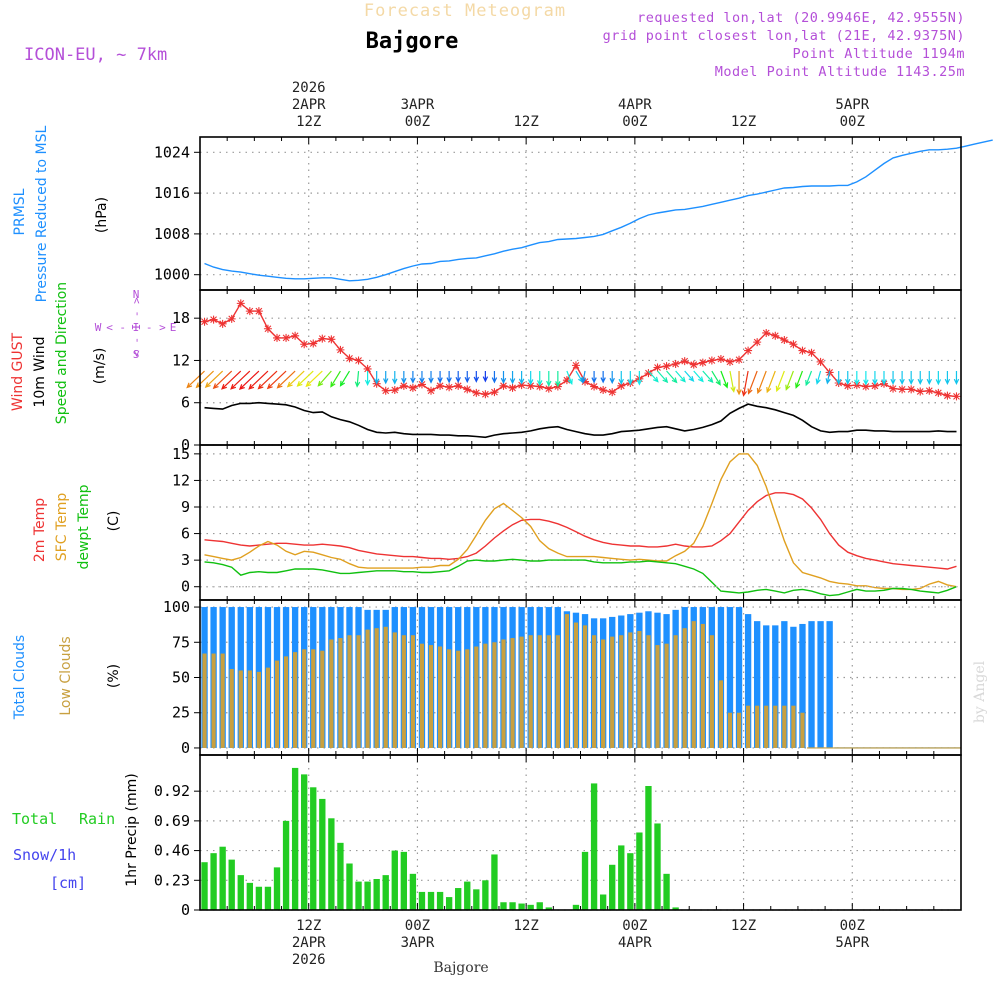 The height and width of the screenshot is (1000, 1000). What do you see at coordinates (418, 105) in the screenshot?
I see `time-label-top: 3APR` at bounding box center [418, 105].